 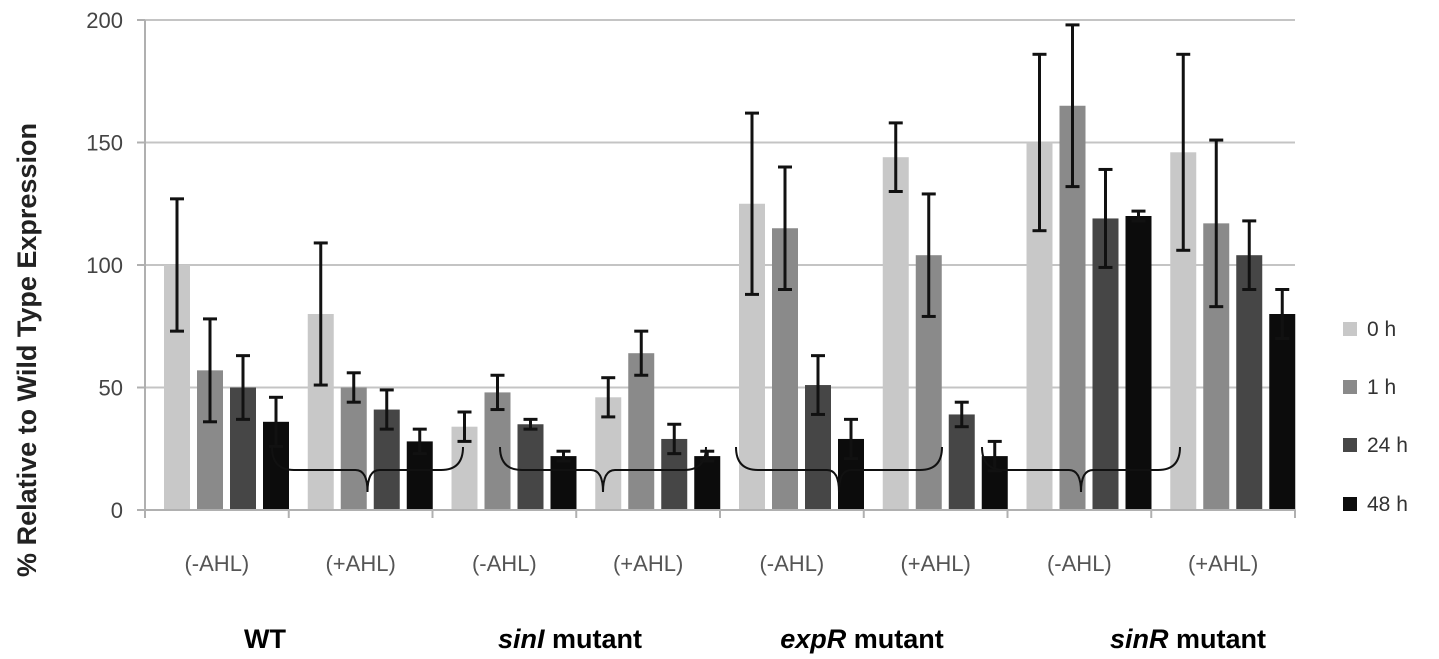 What do you see at coordinates (1387, 504) in the screenshot?
I see `legend-label: 48 h` at bounding box center [1387, 504].